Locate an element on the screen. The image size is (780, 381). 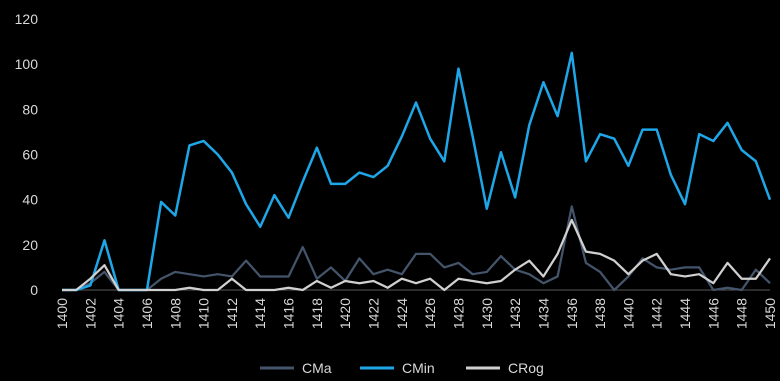
x-tick-label: 1438 is located at coordinates (600, 313).